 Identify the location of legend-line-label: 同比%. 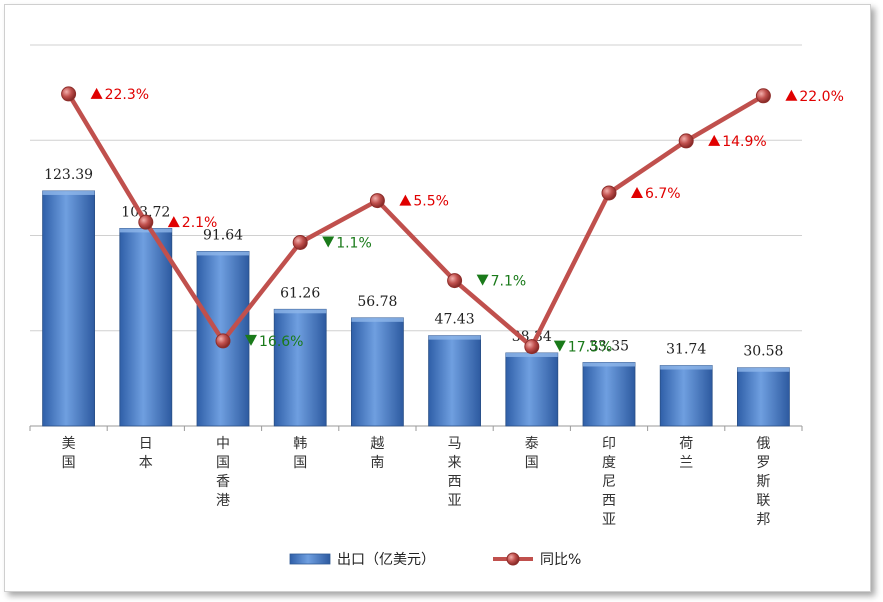
(560, 560).